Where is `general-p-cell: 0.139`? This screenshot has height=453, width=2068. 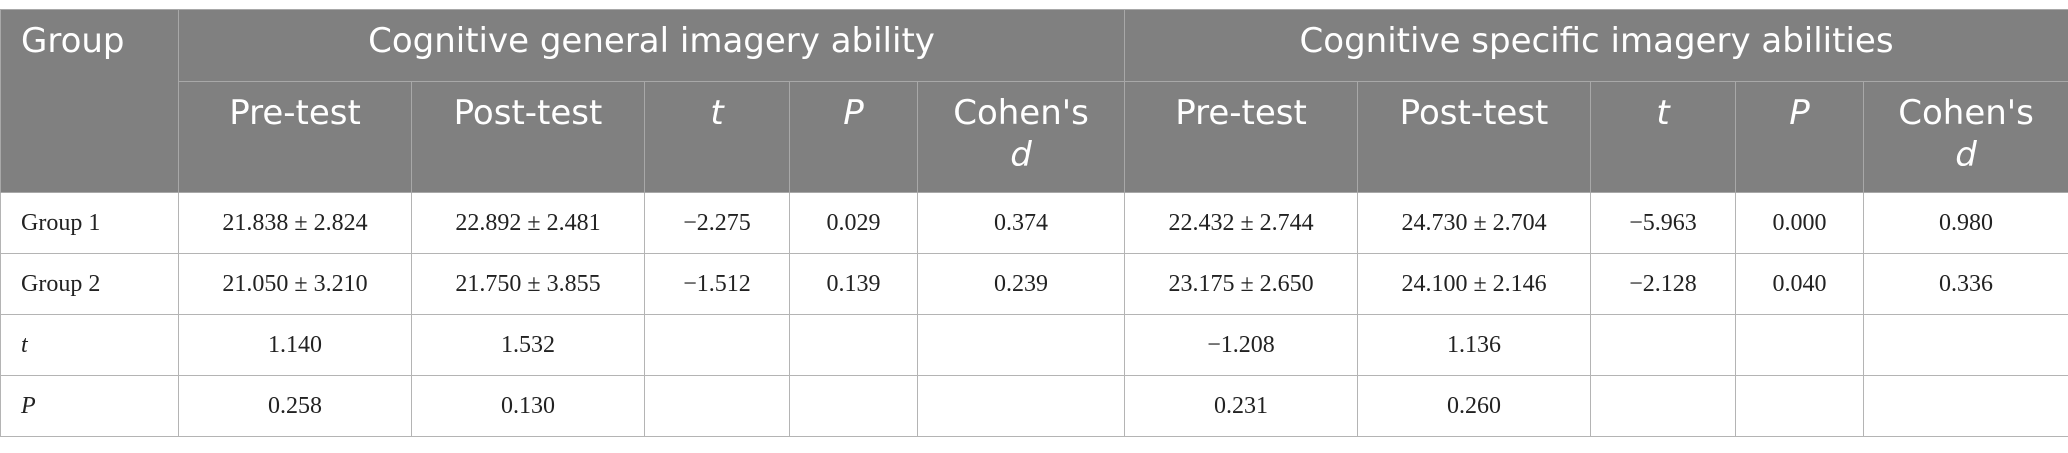
general-p-cell: 0.139 is located at coordinates (853, 284).